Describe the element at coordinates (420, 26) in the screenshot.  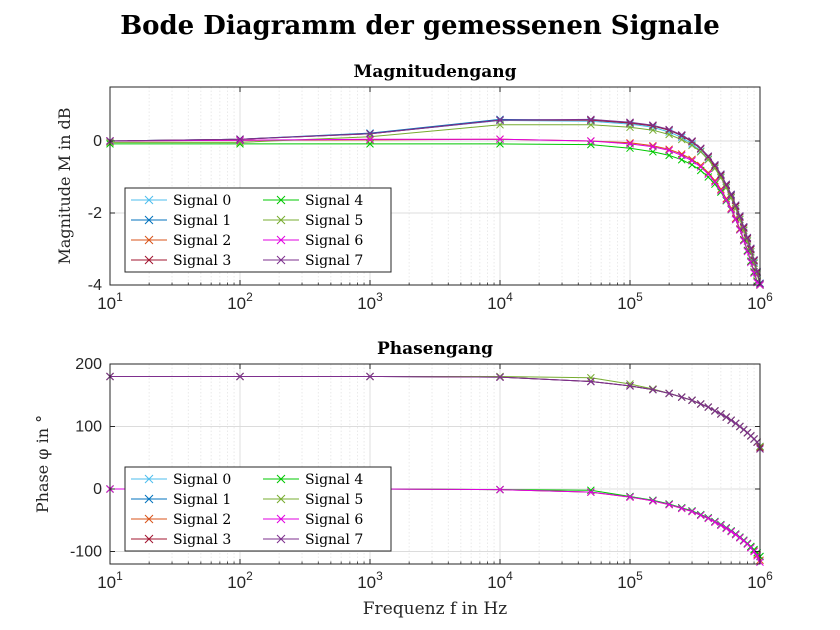
I see `figure-title: Bode Diagramm der gemessenen Signale` at that location.